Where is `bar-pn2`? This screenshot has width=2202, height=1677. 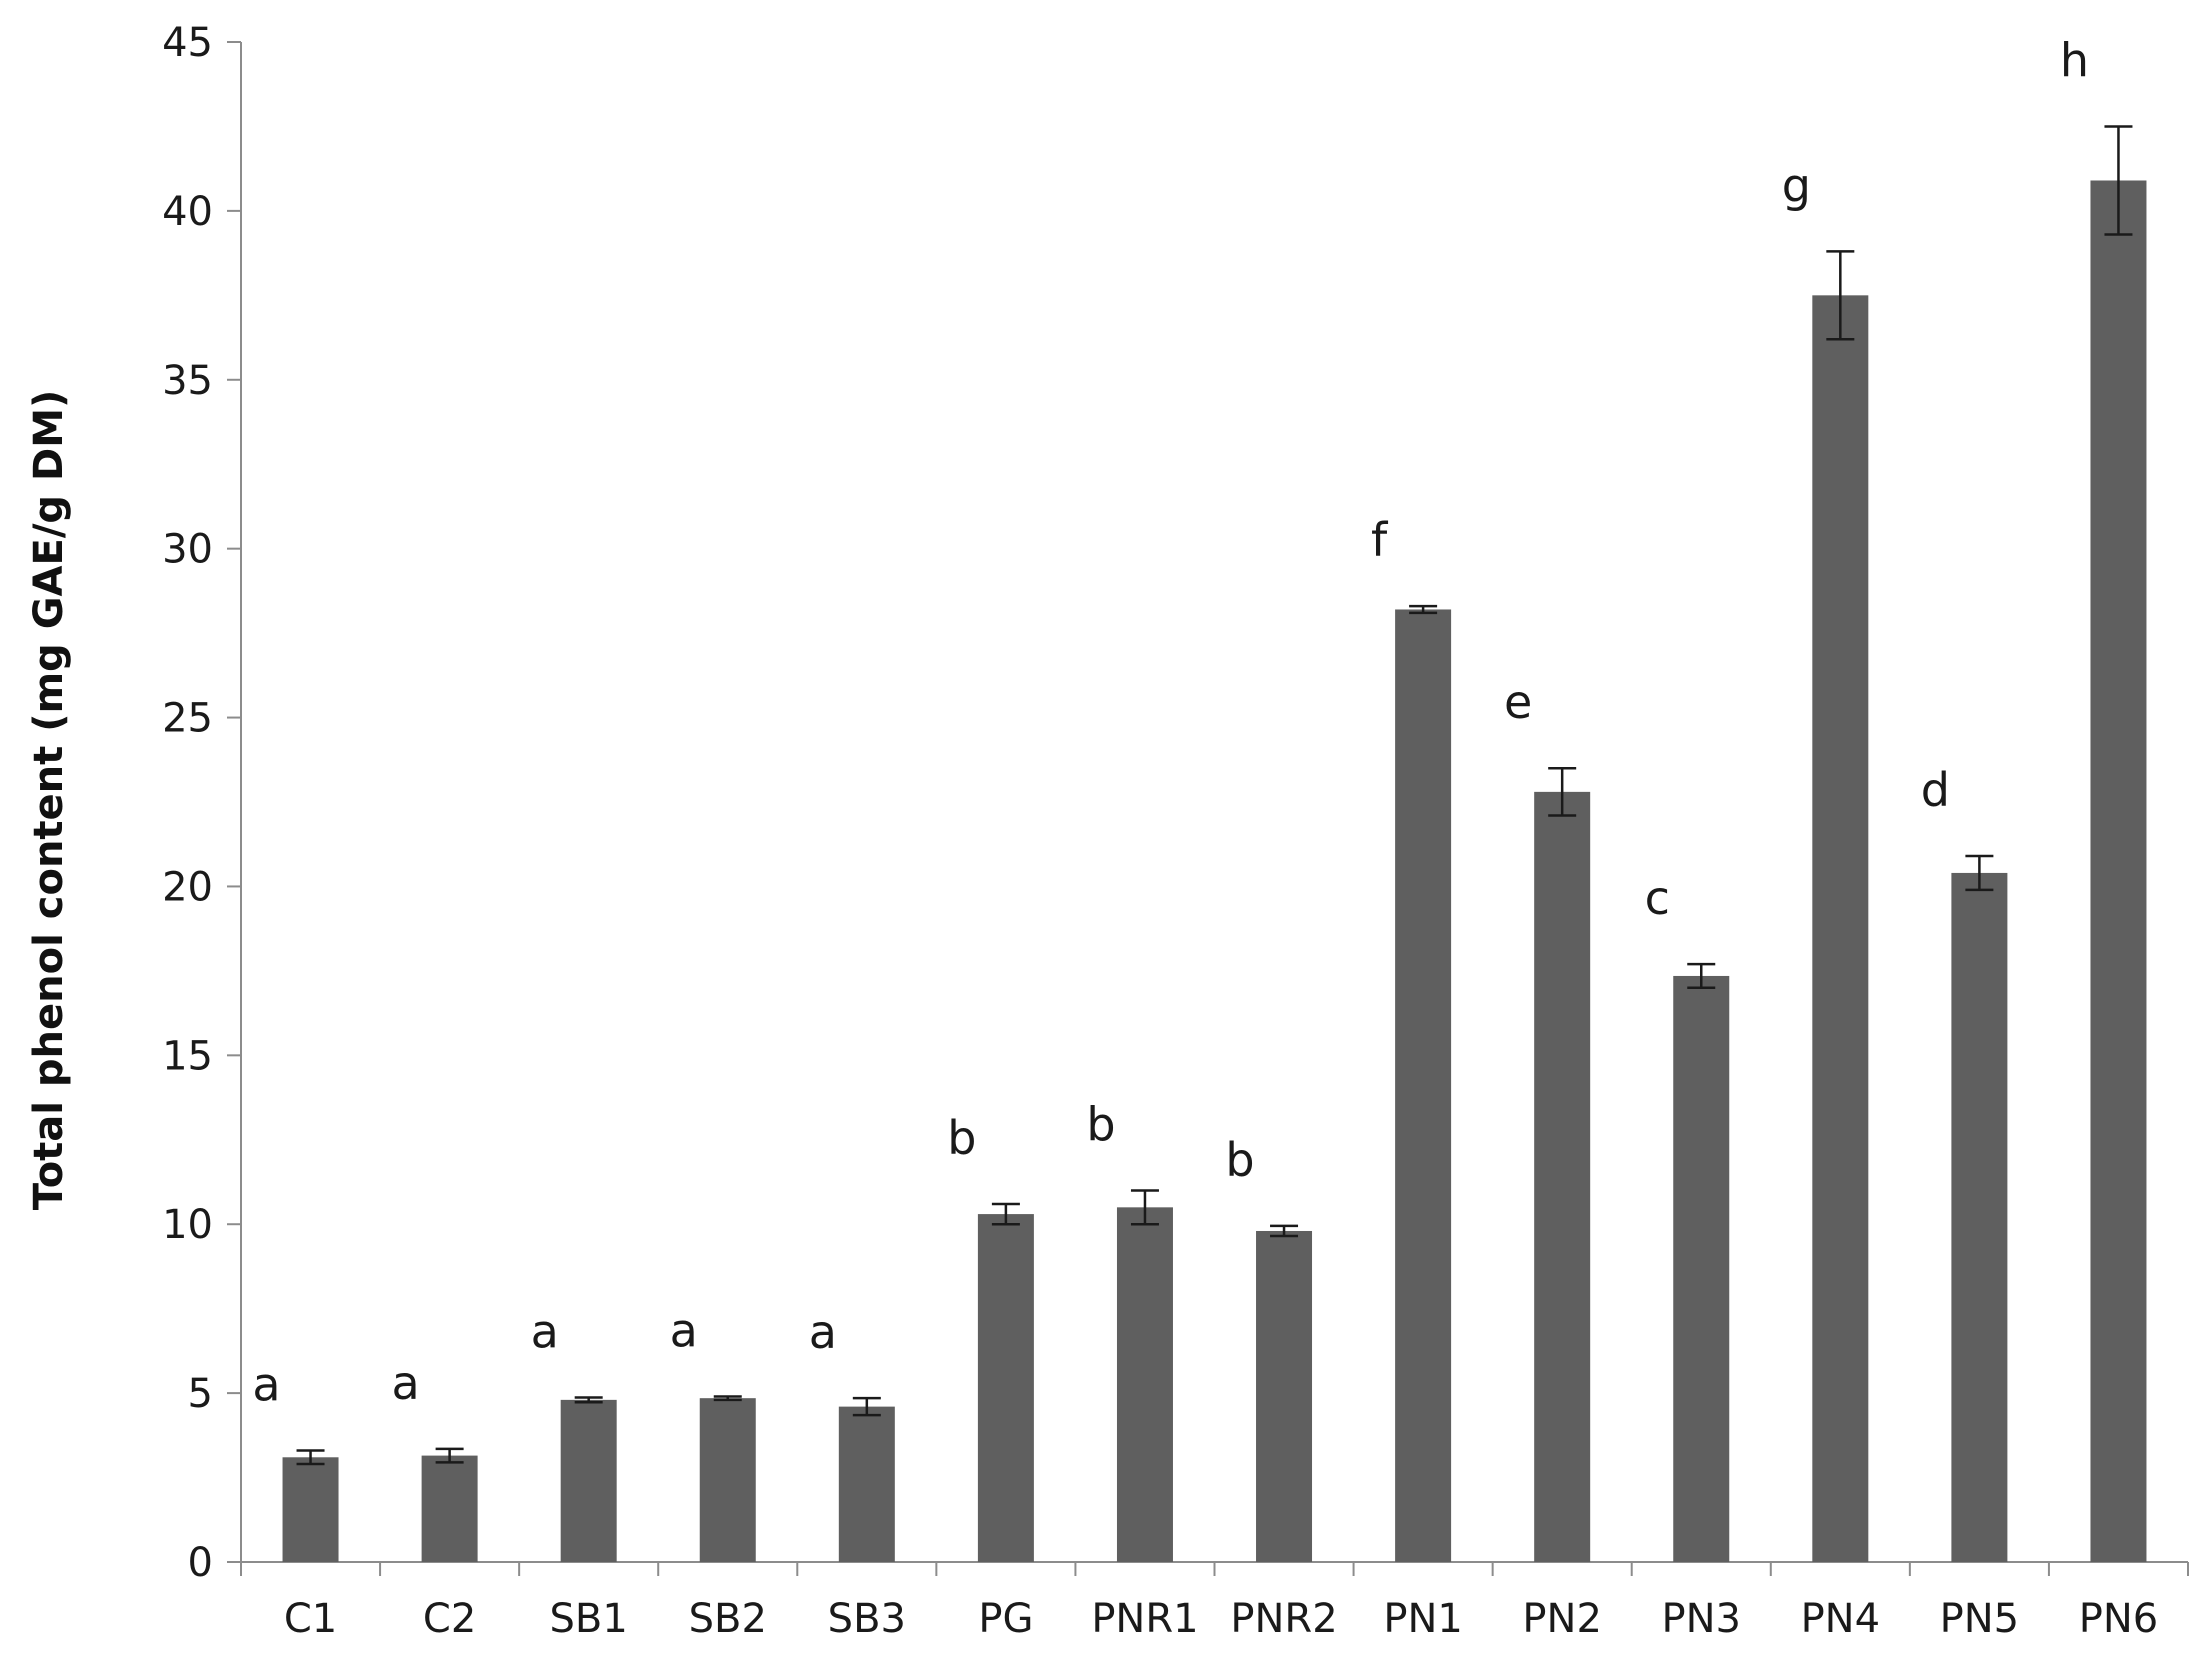 bar-pn2 is located at coordinates (1562, 1176).